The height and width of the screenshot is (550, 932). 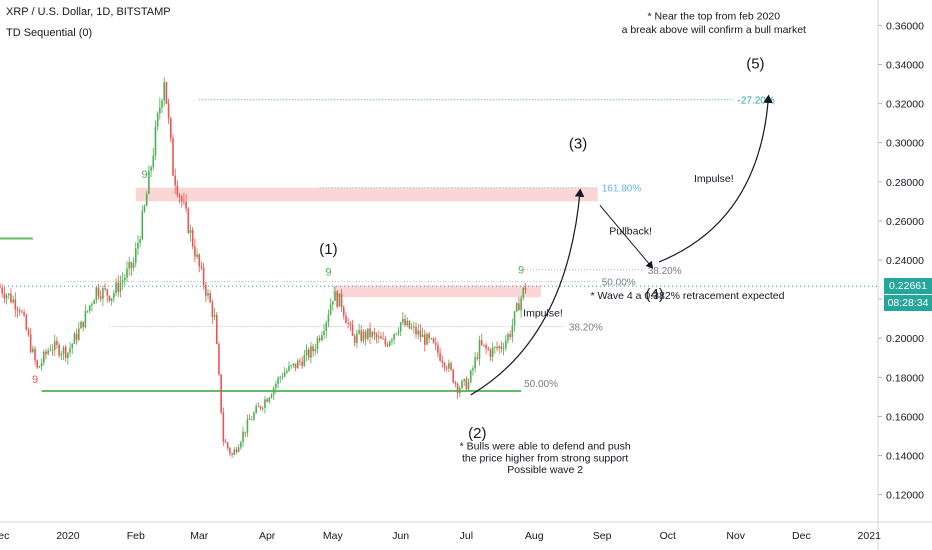 What do you see at coordinates (49, 33) in the screenshot?
I see `indicator-label: TD Sequential (0)` at bounding box center [49, 33].